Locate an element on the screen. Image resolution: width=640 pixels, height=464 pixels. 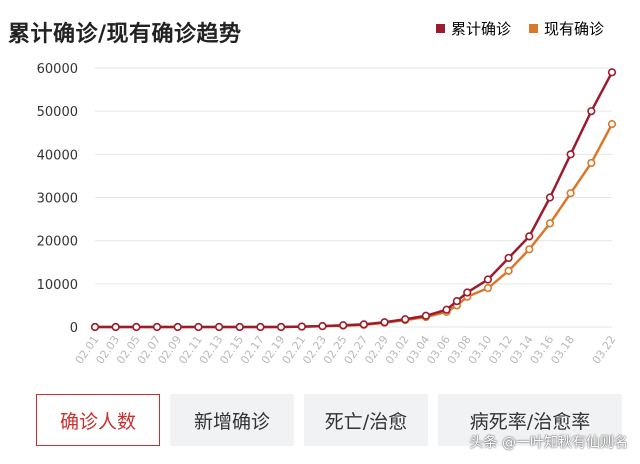
legend-item-current: 现有确诊 is located at coordinates (566, 28).